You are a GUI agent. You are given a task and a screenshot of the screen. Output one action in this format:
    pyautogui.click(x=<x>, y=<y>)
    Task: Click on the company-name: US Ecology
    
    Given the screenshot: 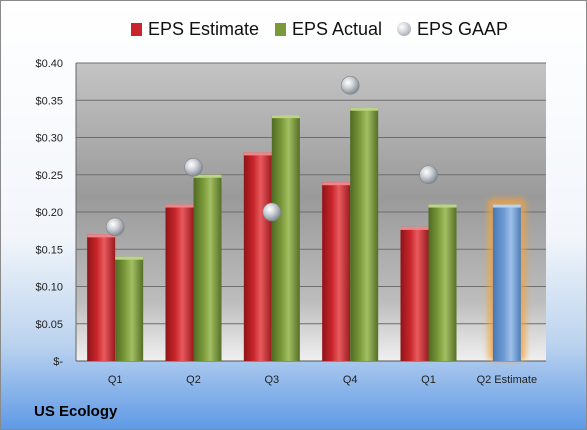 What is the action you would take?
    pyautogui.click(x=76, y=411)
    